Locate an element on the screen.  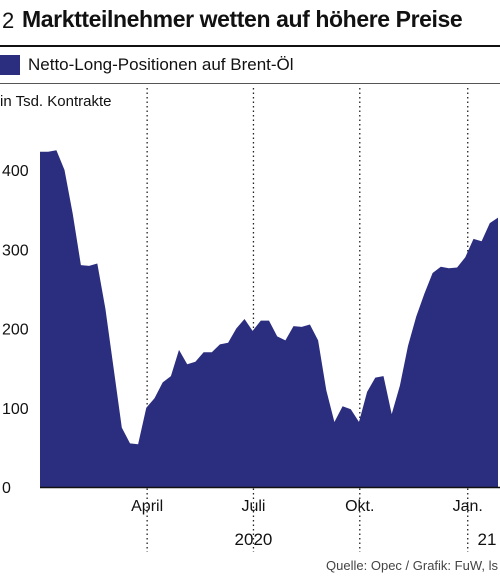
source-note: Quelle: Opec / Grafik: FuW, ls is located at coordinates (412, 565).